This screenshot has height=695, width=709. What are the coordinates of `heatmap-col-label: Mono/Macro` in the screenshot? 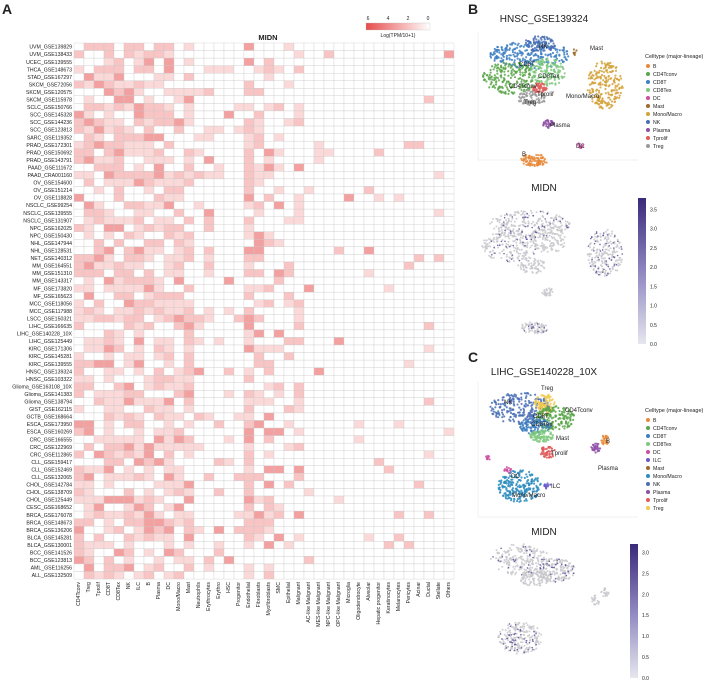 It's located at (179, 596).